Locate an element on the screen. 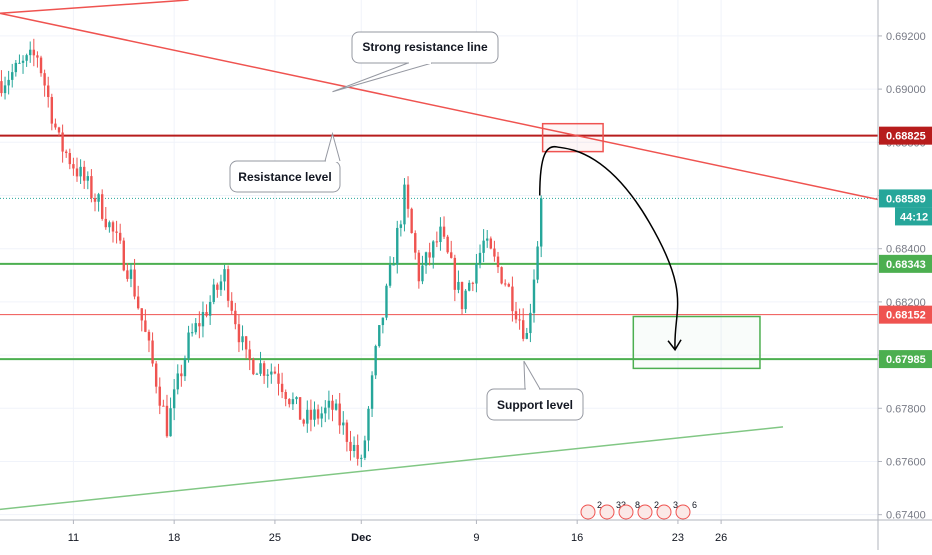  annotation-support-level: Support level is located at coordinates (535, 390).